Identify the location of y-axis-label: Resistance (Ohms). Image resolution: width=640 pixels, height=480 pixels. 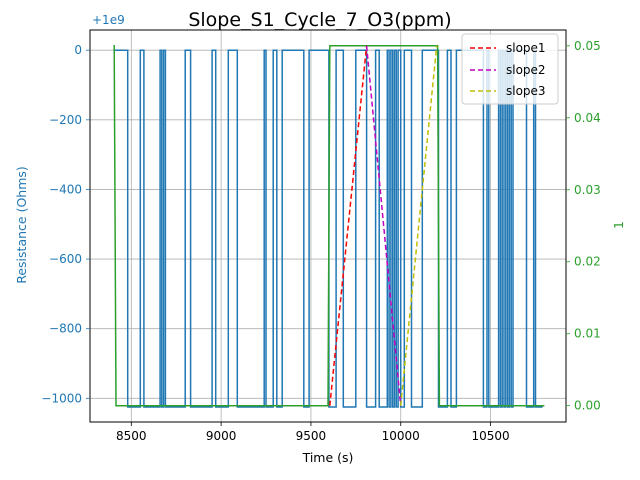
(21, 225).